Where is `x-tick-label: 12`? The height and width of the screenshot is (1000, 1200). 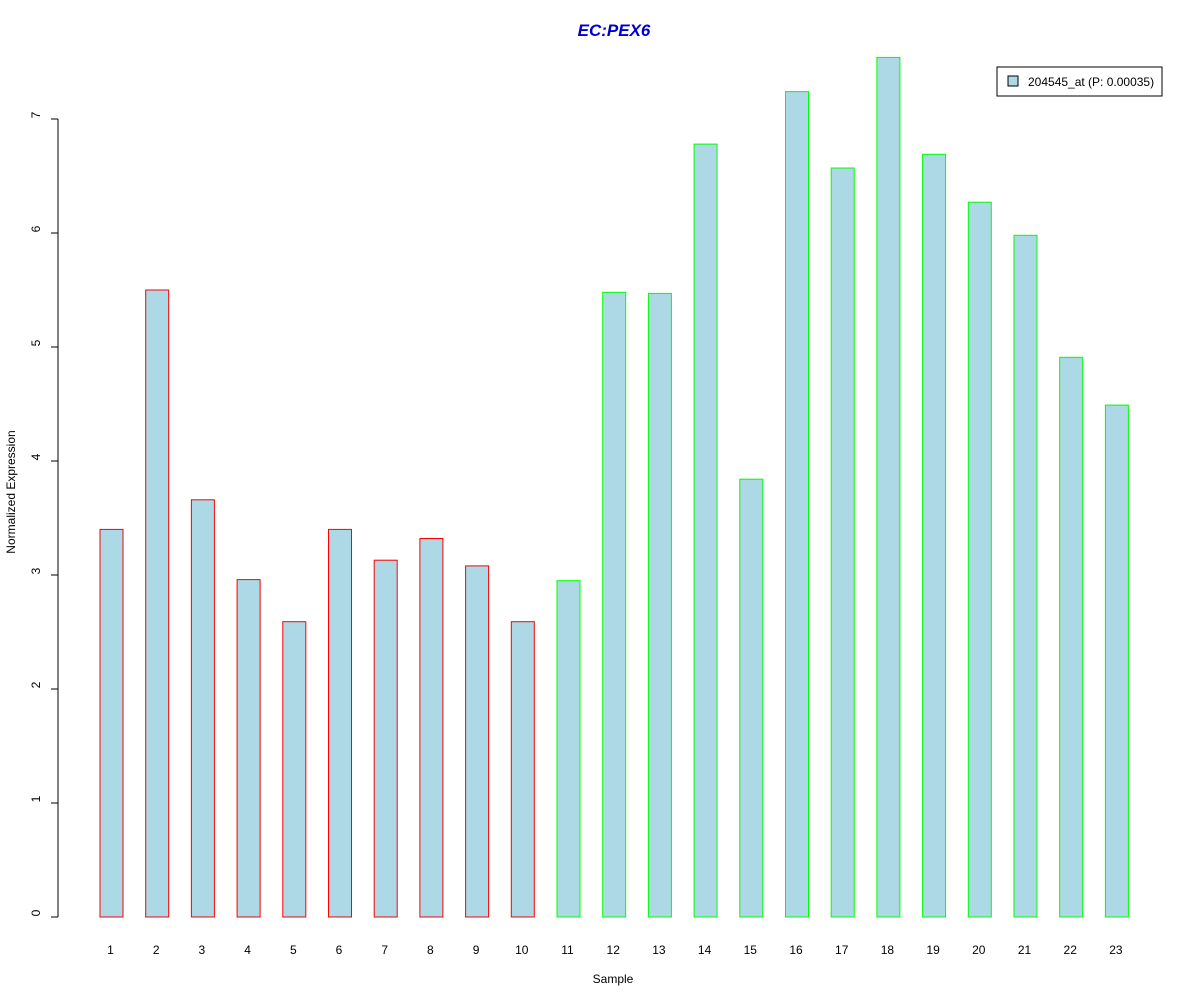
x-tick-label: 12 is located at coordinates (614, 950).